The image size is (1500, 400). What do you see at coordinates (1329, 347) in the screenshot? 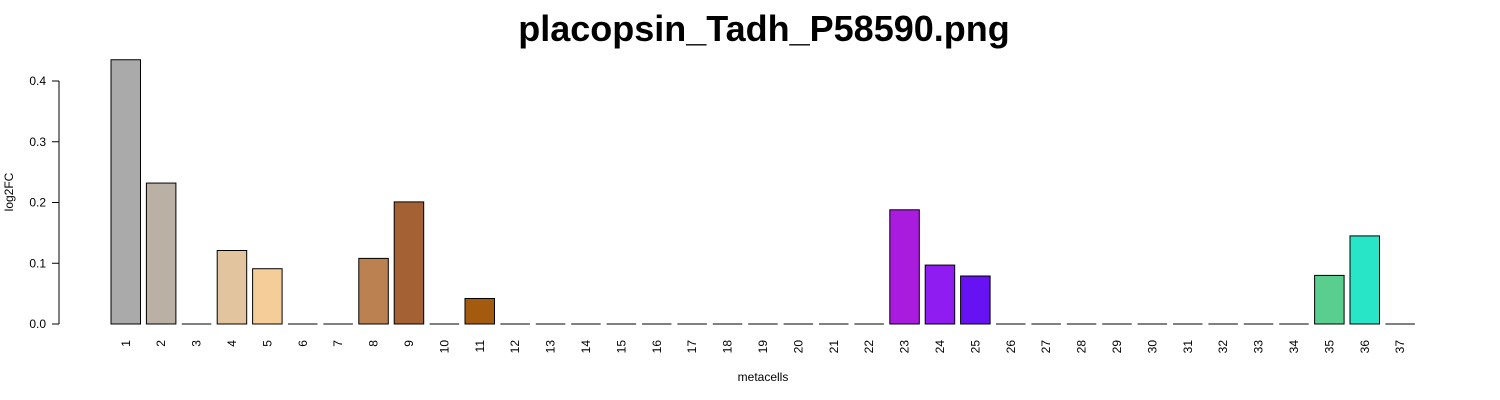
I see `x-tick-label: 35` at bounding box center [1329, 347].